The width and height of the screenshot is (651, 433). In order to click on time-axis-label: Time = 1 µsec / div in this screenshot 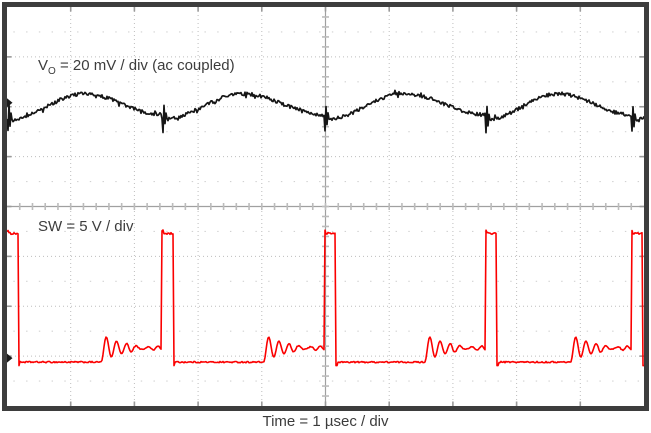, I will do `click(325, 421)`.